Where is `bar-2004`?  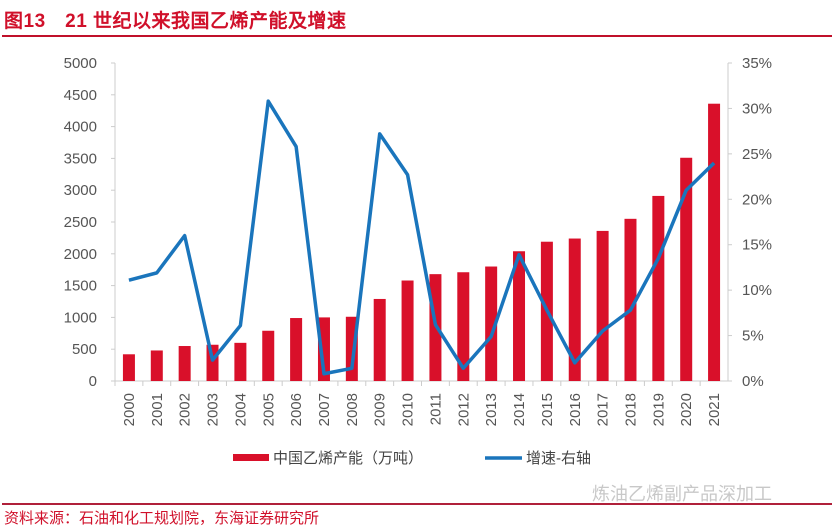 bar-2004 is located at coordinates (240, 361).